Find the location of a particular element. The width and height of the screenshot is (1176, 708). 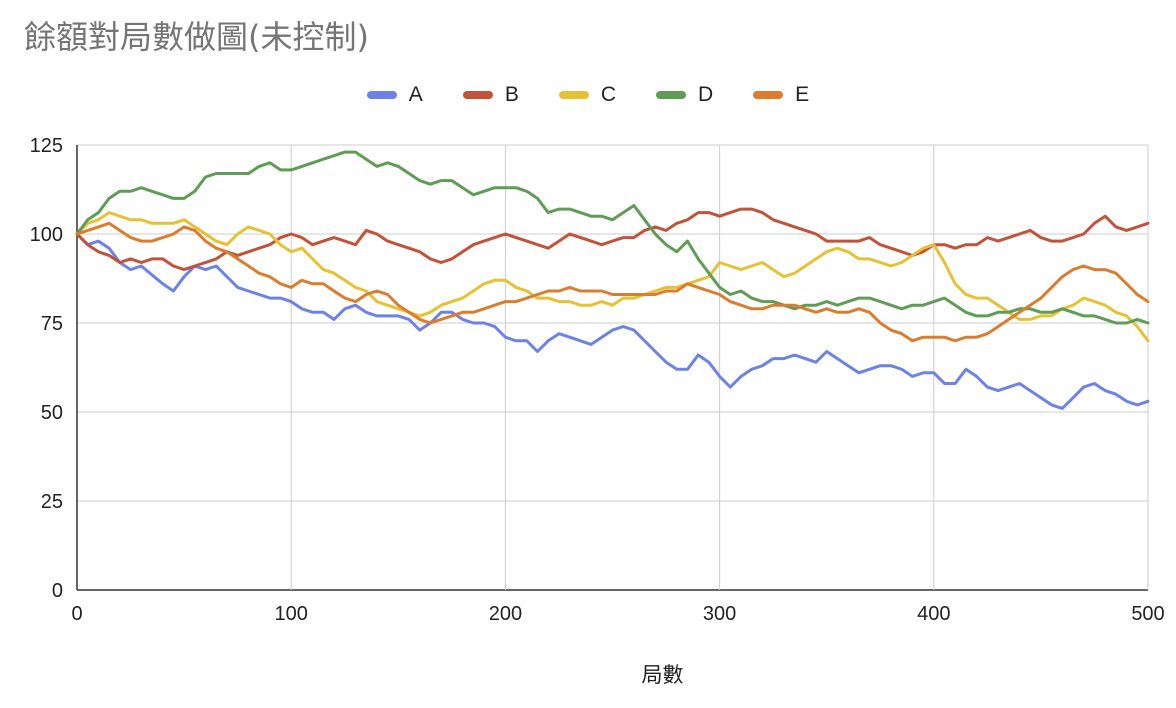

x-tick-label: 0 is located at coordinates (76, 614).